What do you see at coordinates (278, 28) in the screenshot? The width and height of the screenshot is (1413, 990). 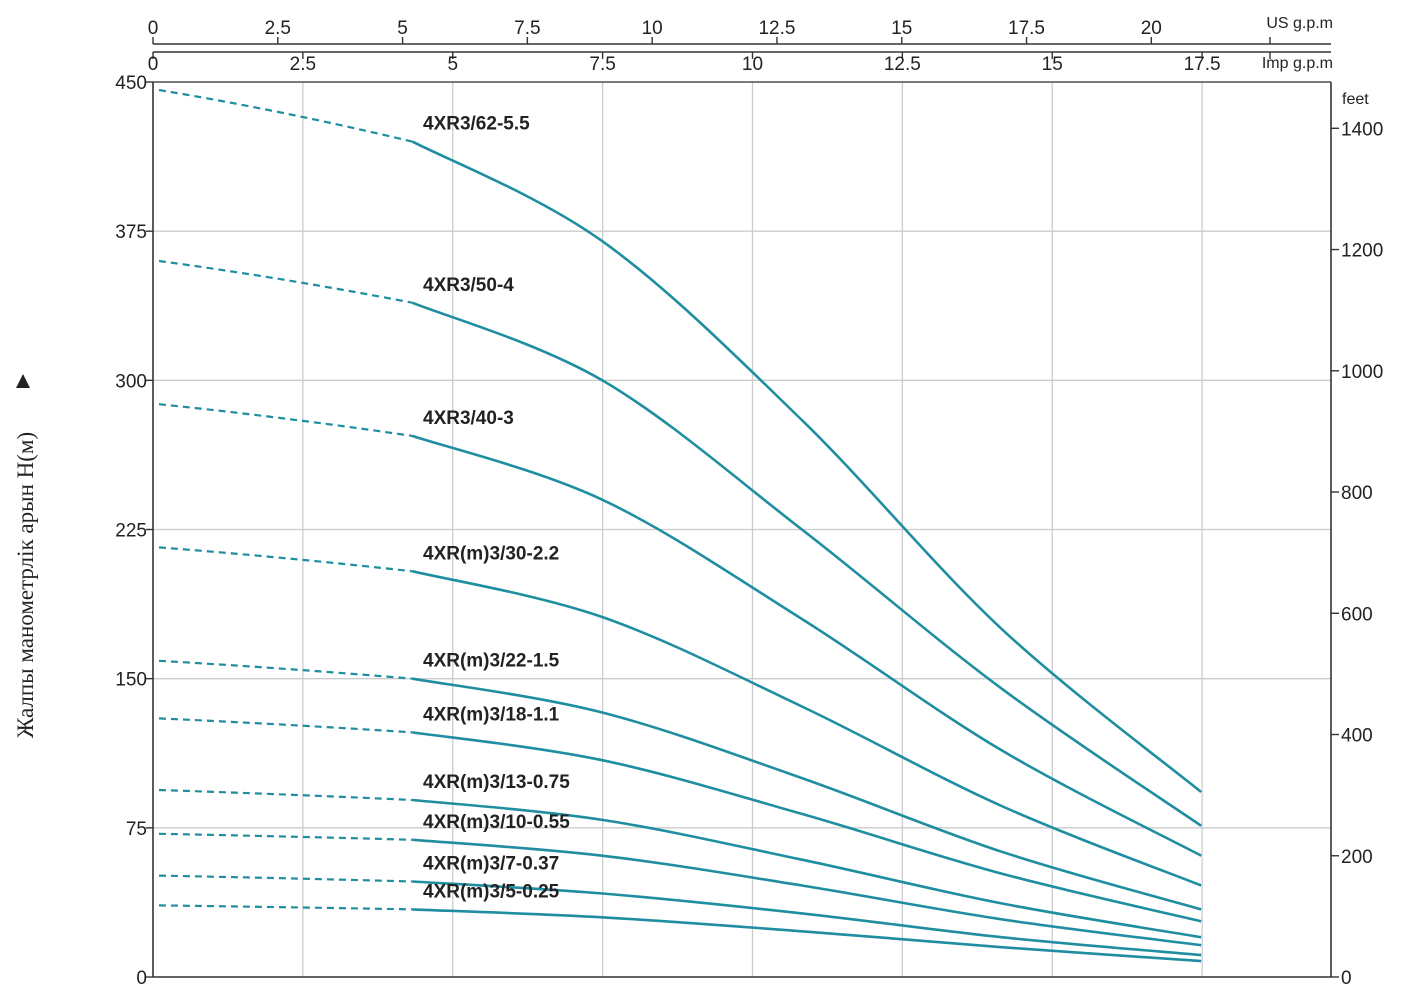 I see `us-gpm-tick-label: 2.5` at bounding box center [278, 28].